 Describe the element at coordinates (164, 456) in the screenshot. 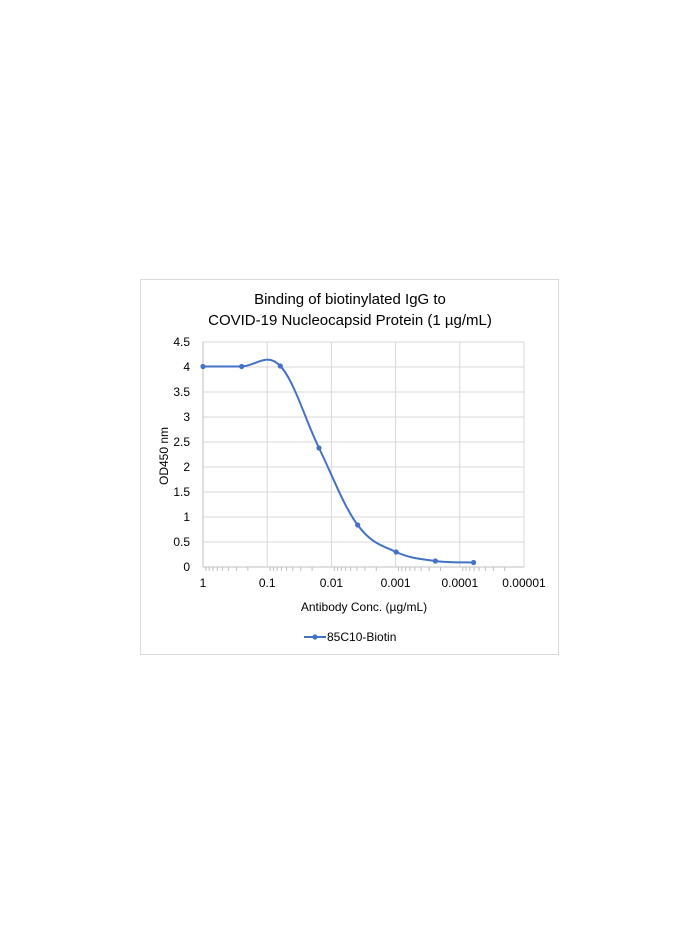

I see `y-axis-title: OD450 nm` at that location.